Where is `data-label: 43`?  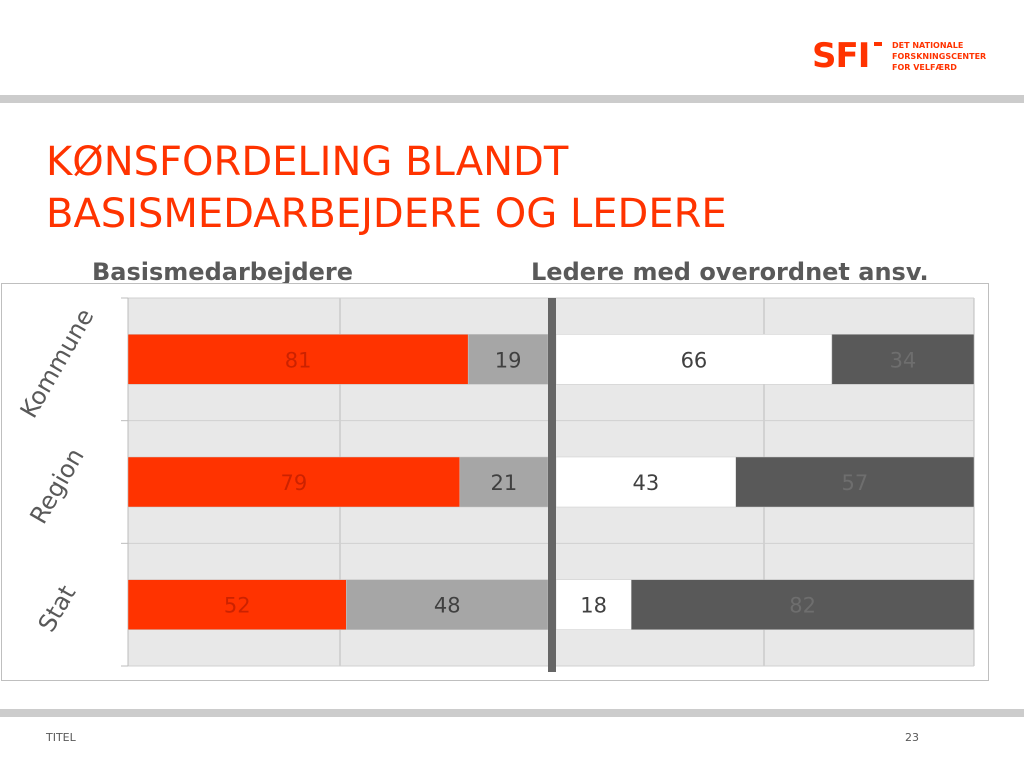 data-label: 43 is located at coordinates (646, 483).